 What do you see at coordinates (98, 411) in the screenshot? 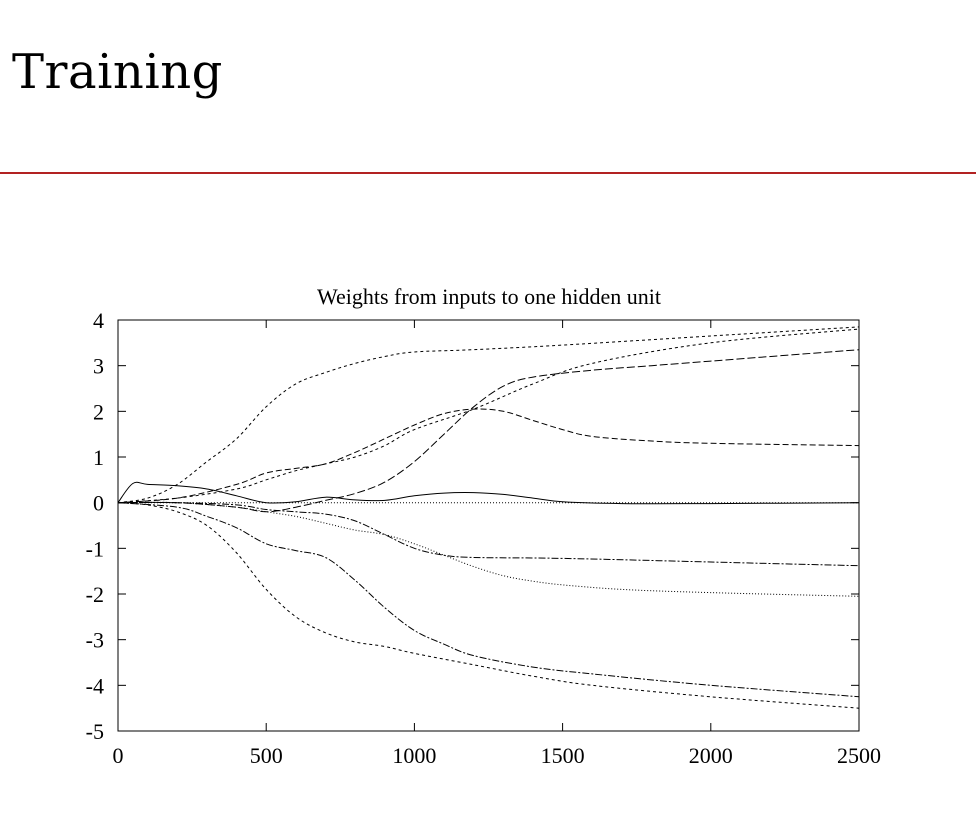
I see `y-tick-label: 2` at bounding box center [98, 411].